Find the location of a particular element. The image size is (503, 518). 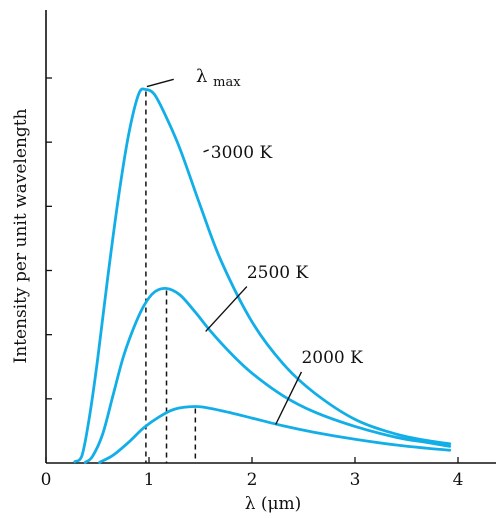

x-tick-label: 0 is located at coordinates (46, 480).